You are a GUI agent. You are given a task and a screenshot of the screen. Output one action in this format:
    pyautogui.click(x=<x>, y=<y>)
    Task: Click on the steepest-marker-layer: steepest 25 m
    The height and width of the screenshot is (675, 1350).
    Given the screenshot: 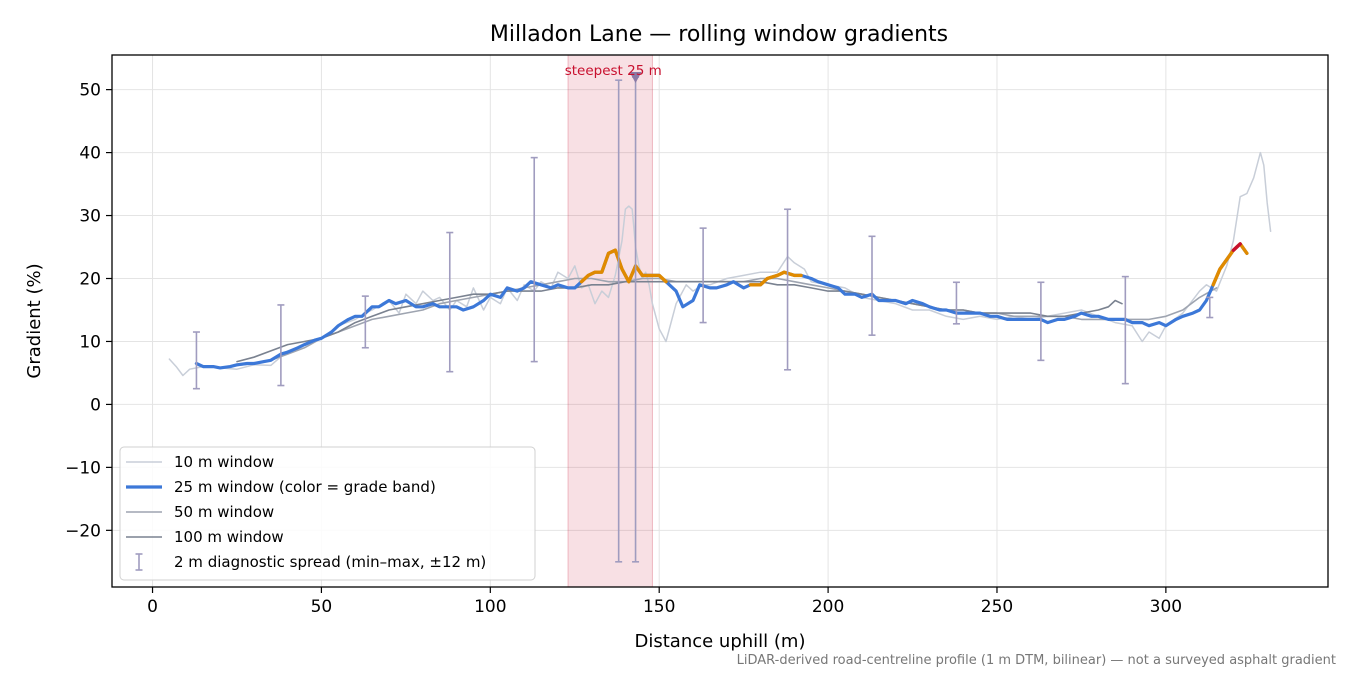 What is the action you would take?
    pyautogui.click(x=613, y=73)
    